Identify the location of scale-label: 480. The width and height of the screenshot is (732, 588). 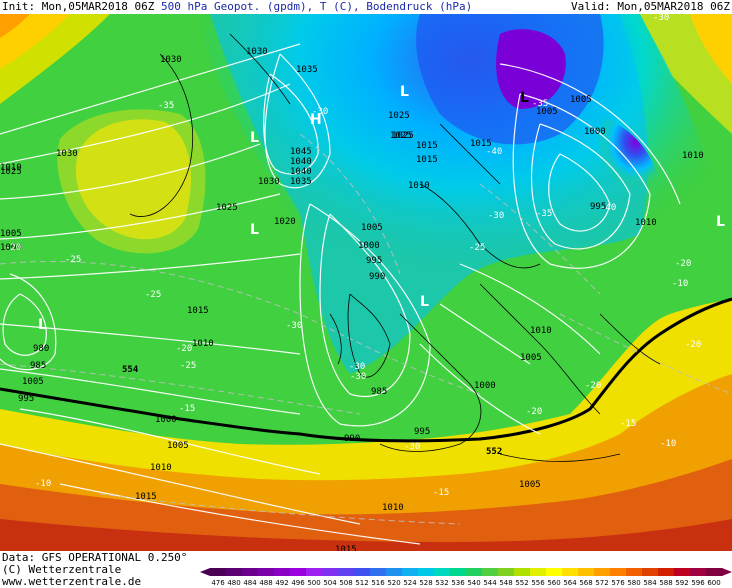
(233, 583).